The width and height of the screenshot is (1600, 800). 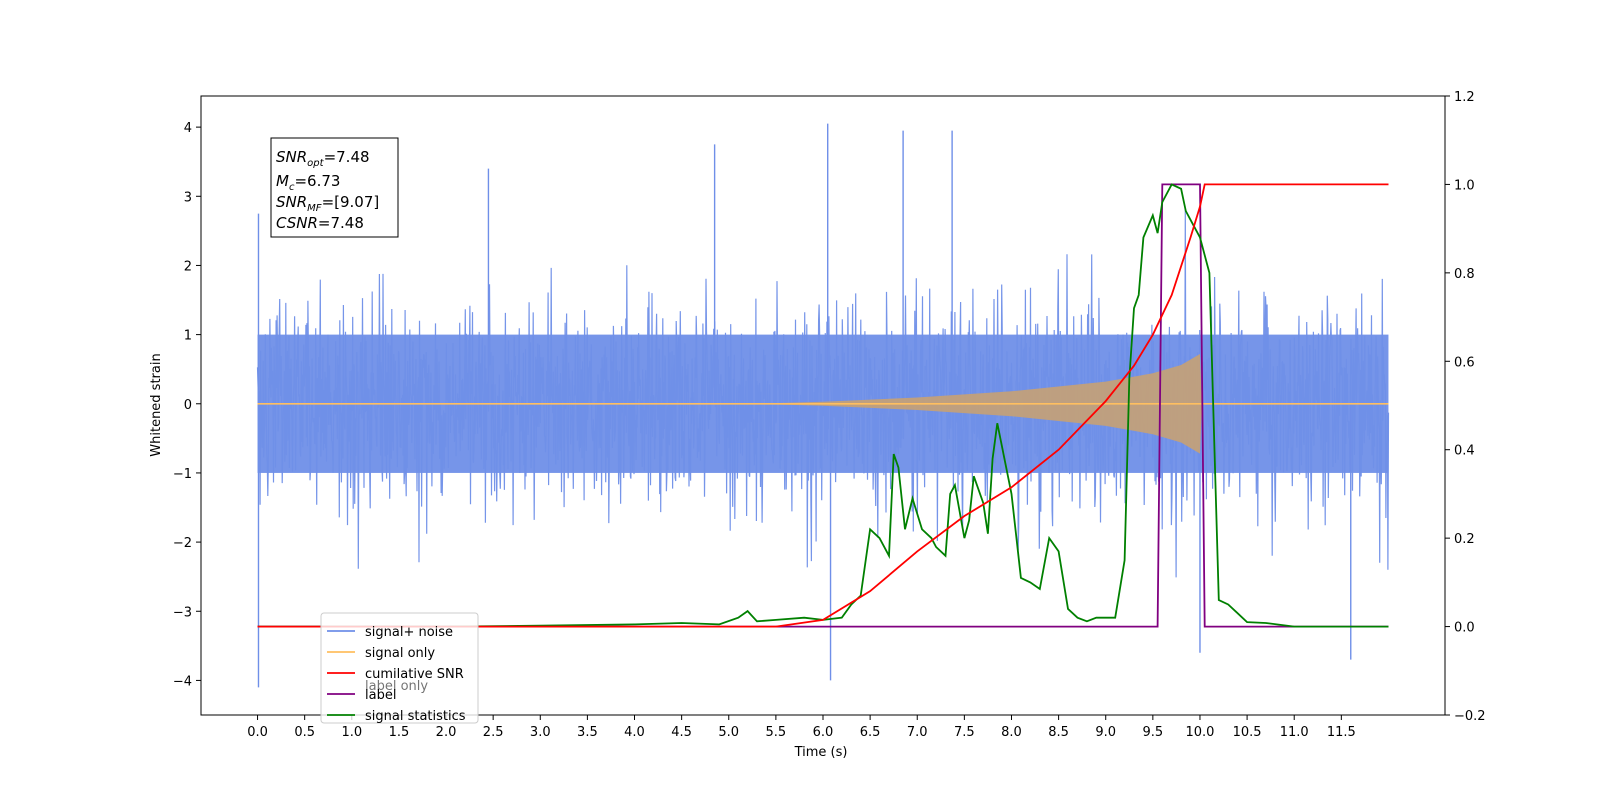 What do you see at coordinates (587, 732) in the screenshot?
I see `x-tick-label: 3.5` at bounding box center [587, 732].